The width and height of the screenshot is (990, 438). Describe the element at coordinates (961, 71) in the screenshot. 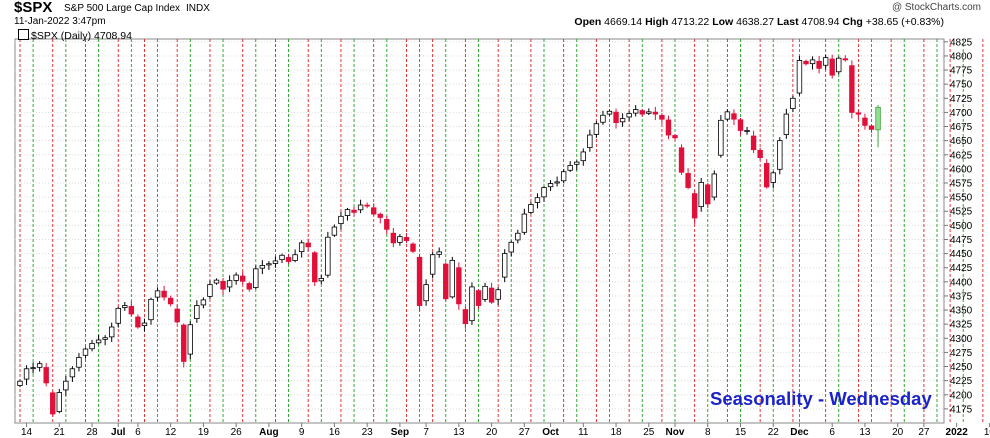

I see `y-tick-label: 4775` at that location.